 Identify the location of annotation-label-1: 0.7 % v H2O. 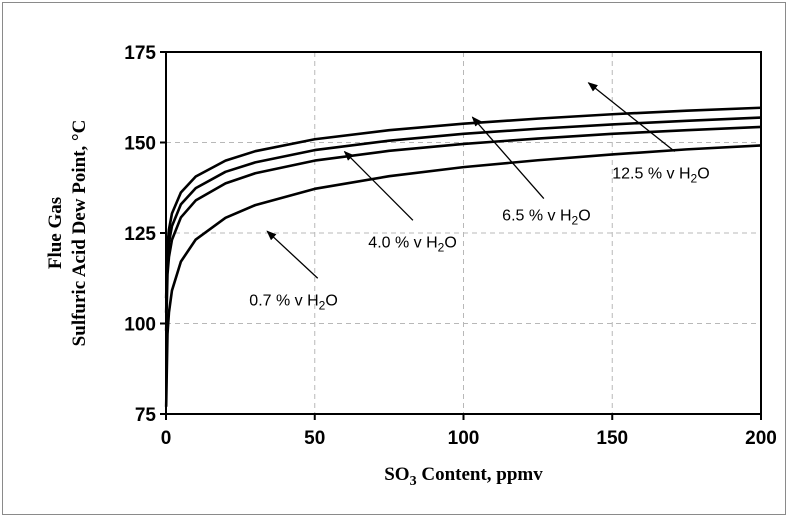
(293, 302).